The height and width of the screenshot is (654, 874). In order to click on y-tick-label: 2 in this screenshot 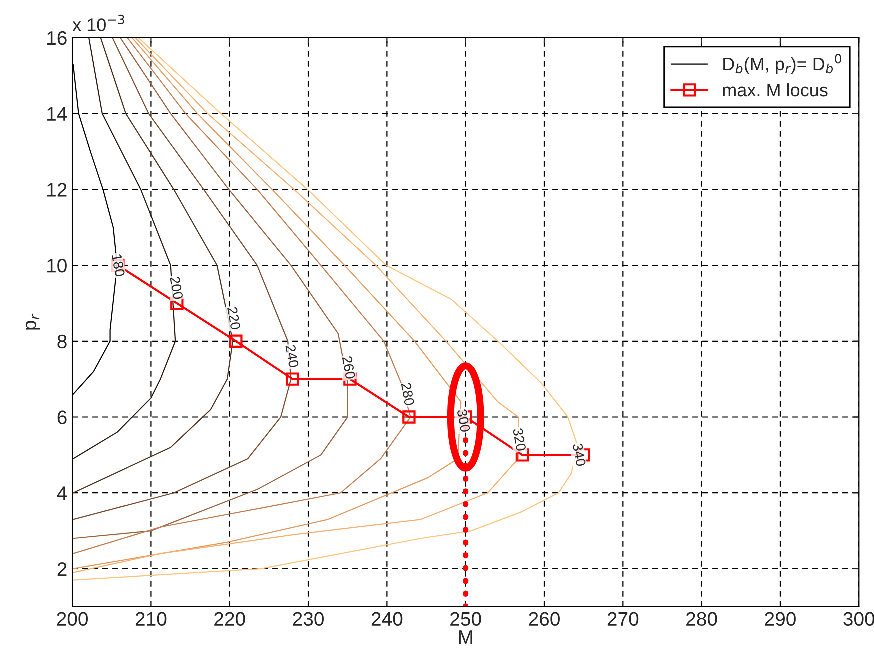, I will do `click(62, 569)`.